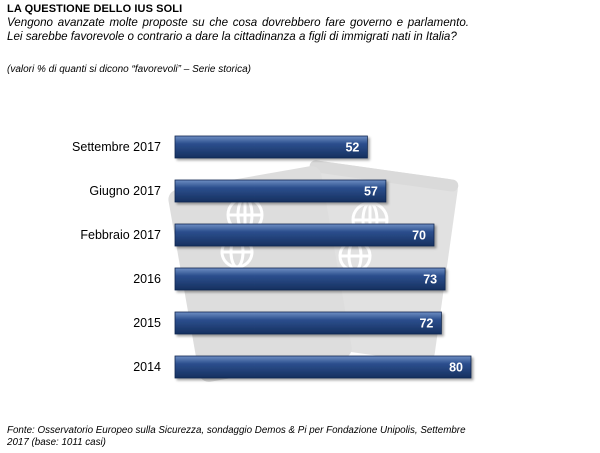  What do you see at coordinates (147, 367) in the screenshot?
I see `category-label: 2014` at bounding box center [147, 367].